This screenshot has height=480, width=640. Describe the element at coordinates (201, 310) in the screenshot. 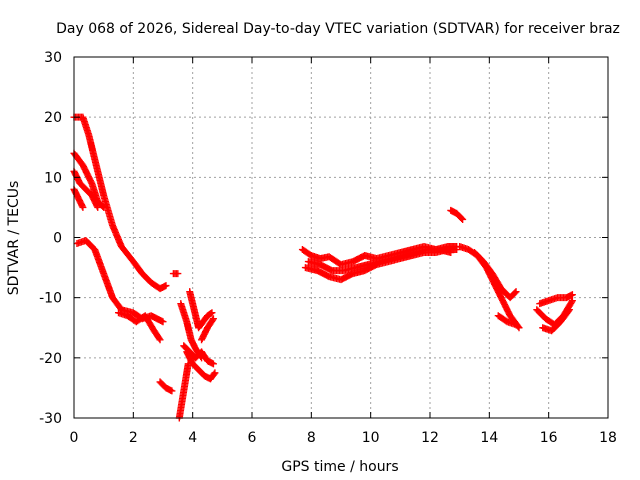

I see `series-track-k` at that location.